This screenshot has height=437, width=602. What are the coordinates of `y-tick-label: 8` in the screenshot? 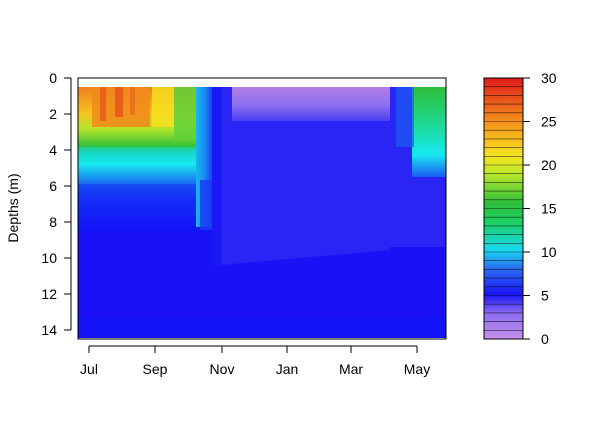 It's located at (53, 222).